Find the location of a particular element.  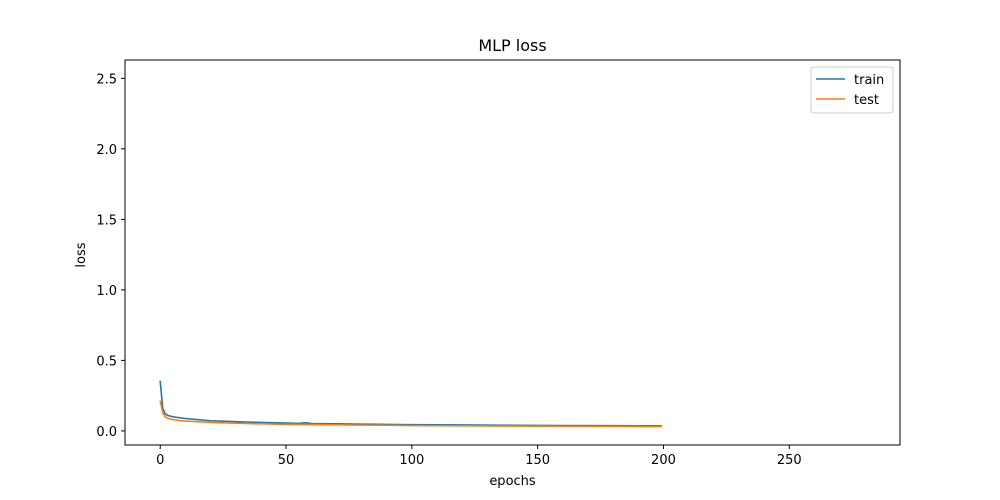

x-tick-label: 250 is located at coordinates (789, 460).